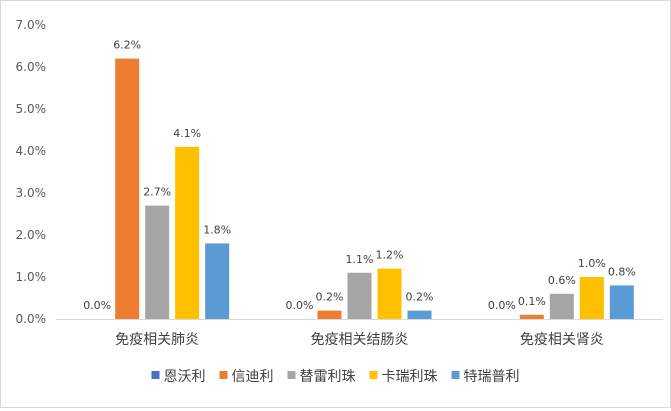 This screenshot has width=671, height=411. I want to click on legend-label: 信迪利, so click(253, 377).